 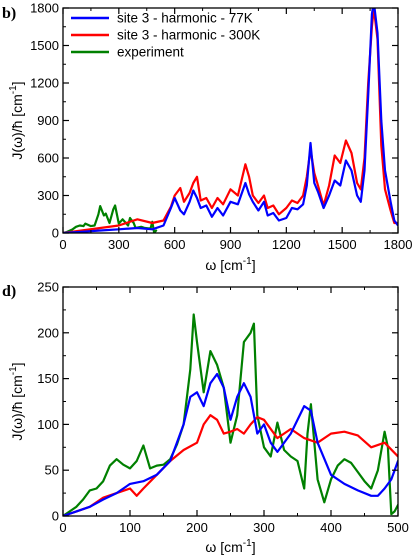 What do you see at coordinates (48, 120) in the screenshot?
I see `panel-b-y-tick-label: 900` at bounding box center [48, 120].